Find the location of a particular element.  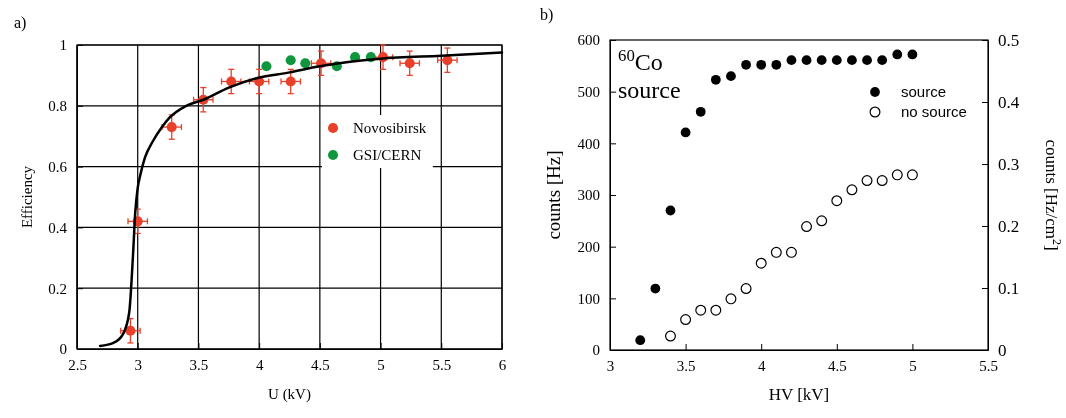

x-axis-title: U (kV) is located at coordinates (289, 394).